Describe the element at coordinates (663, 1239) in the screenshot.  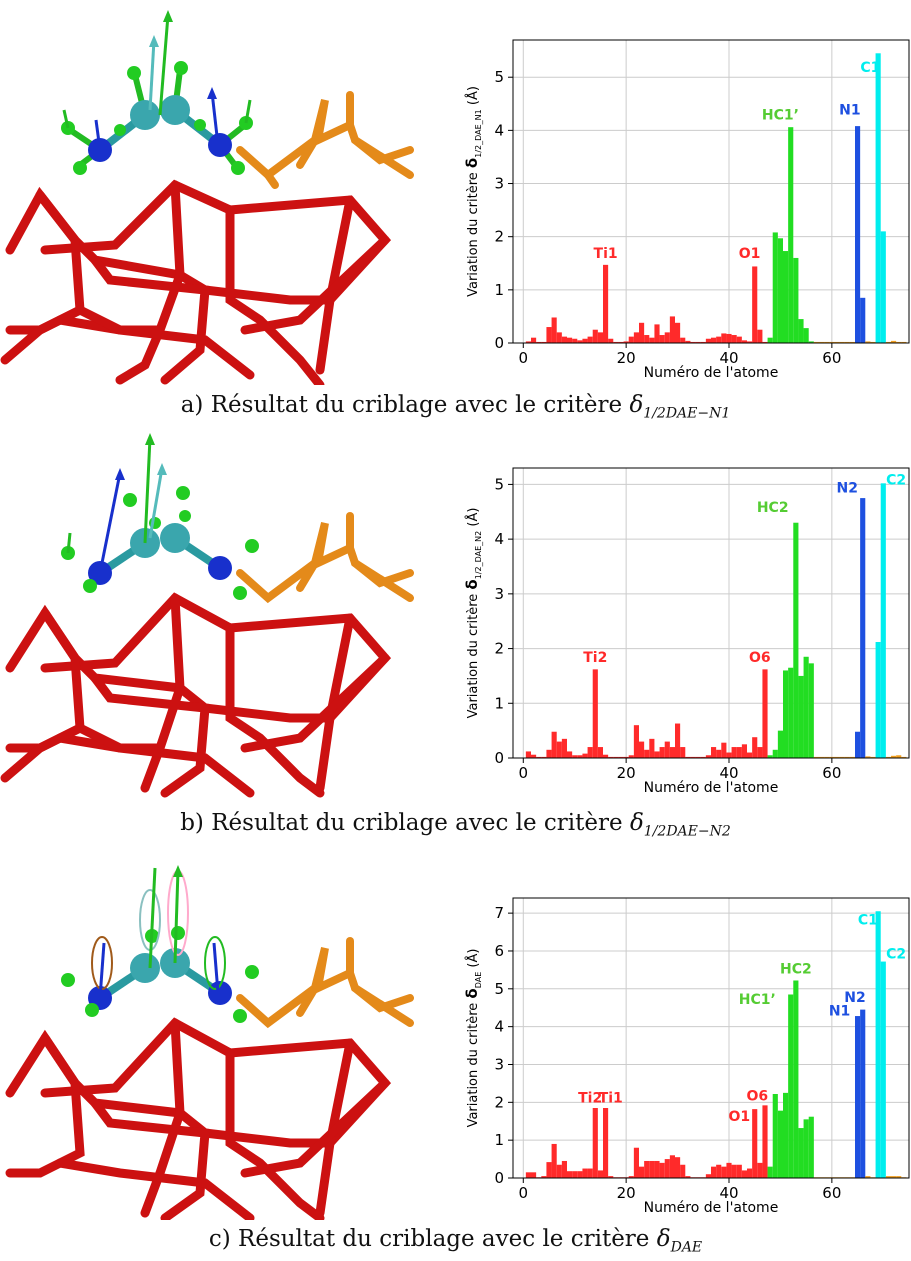
I see `caption-symbol: δ` at that location.